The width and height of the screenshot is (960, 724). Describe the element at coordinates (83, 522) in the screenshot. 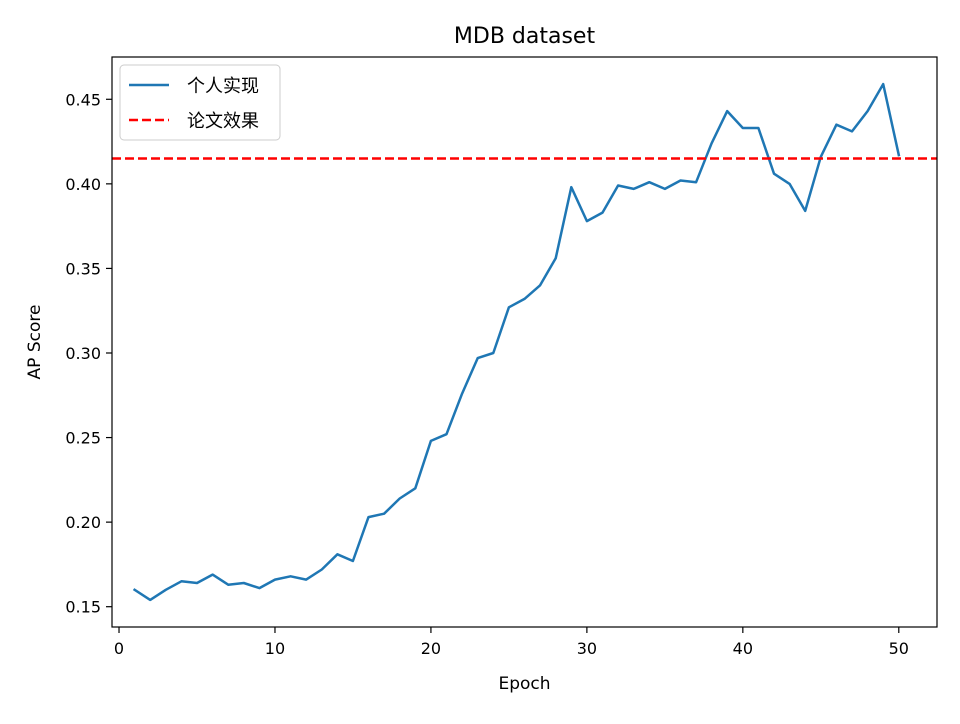

I see `y-tick-label: 0.20` at that location.